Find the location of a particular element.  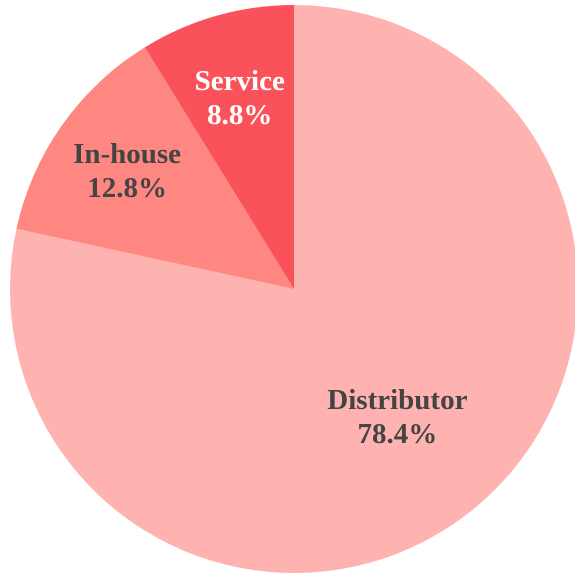

value-label: 78.4% is located at coordinates (397, 434).